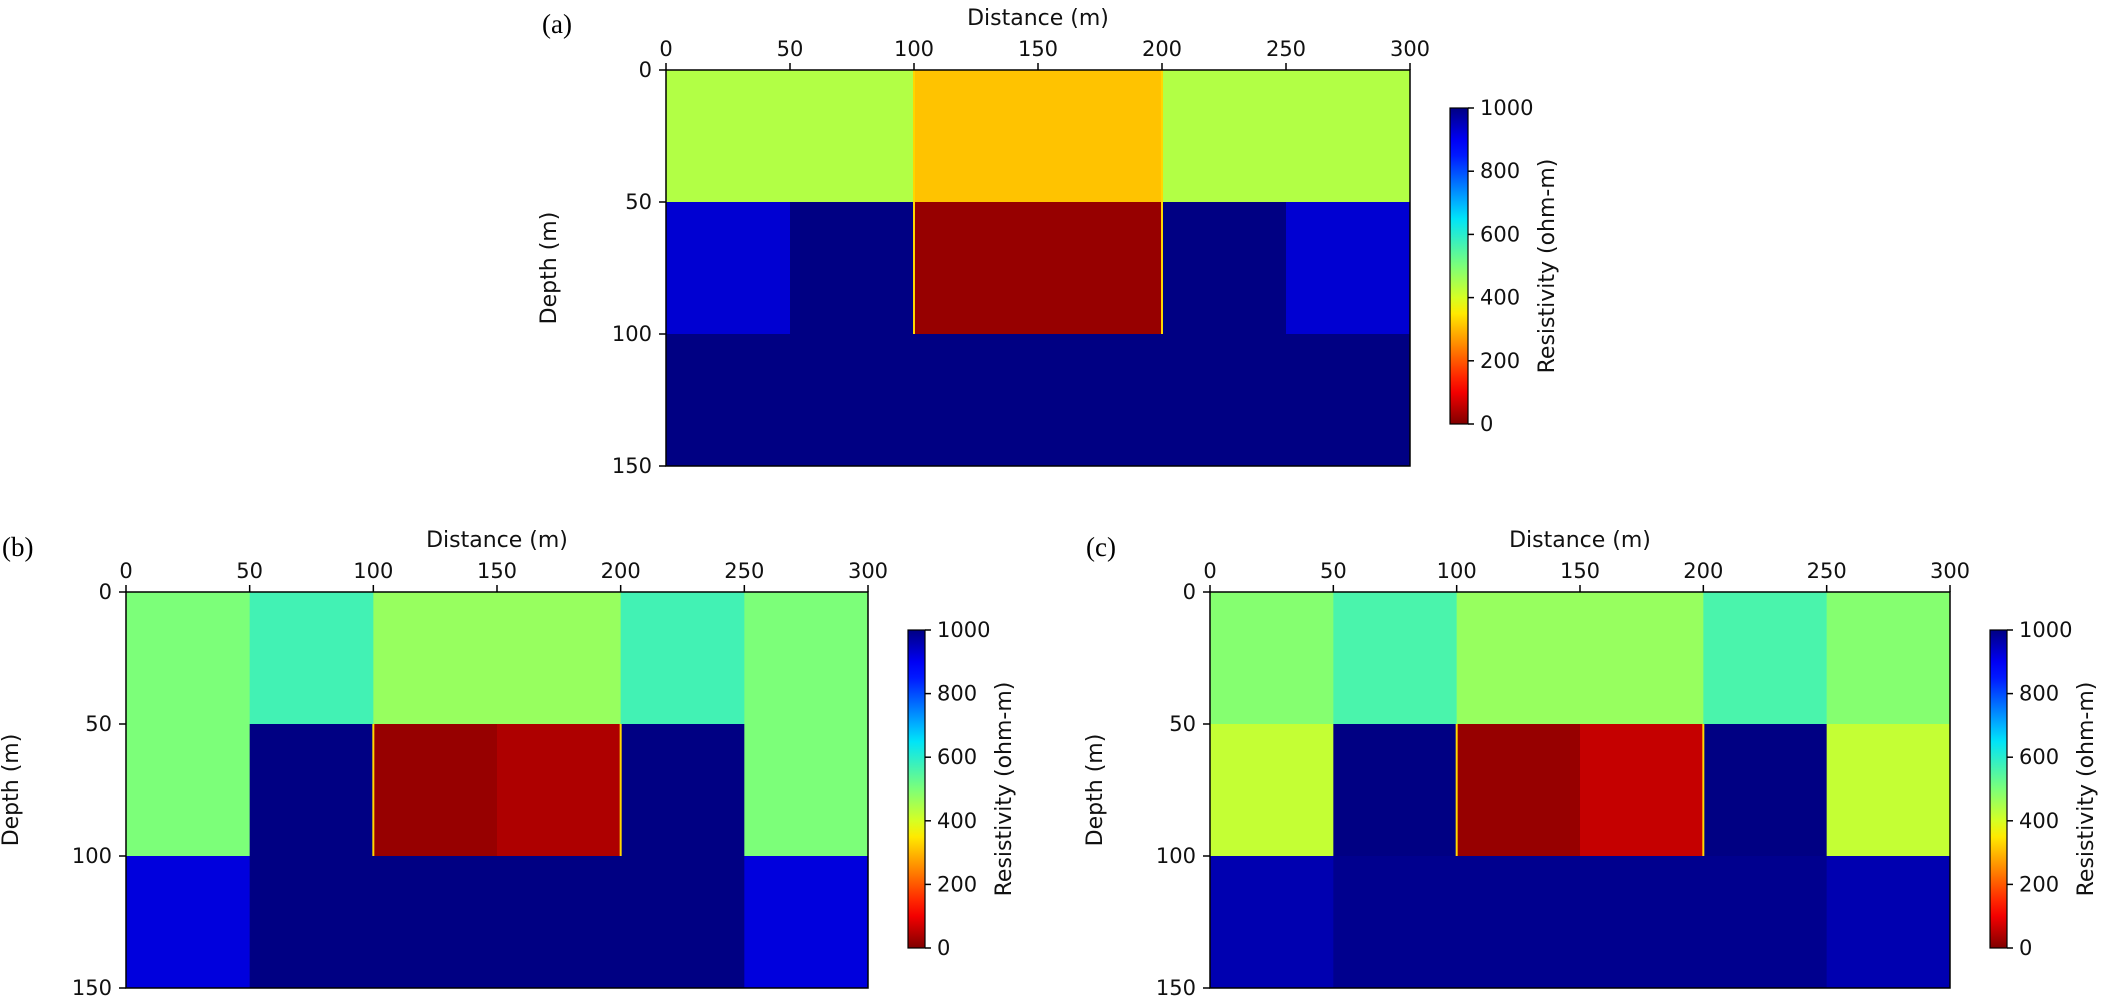 The height and width of the screenshot is (1000, 2116). I want to click on colorbar-tick-label: 1000, so click(1506, 108).